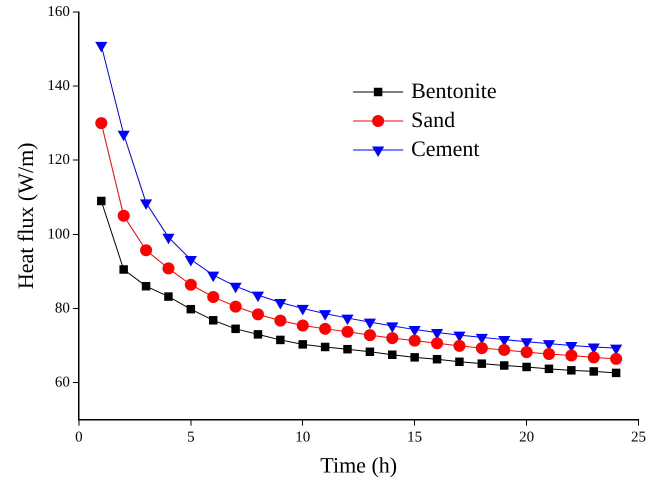 The height and width of the screenshot is (488, 649). I want to click on legend-label: Bentonite, so click(454, 90).